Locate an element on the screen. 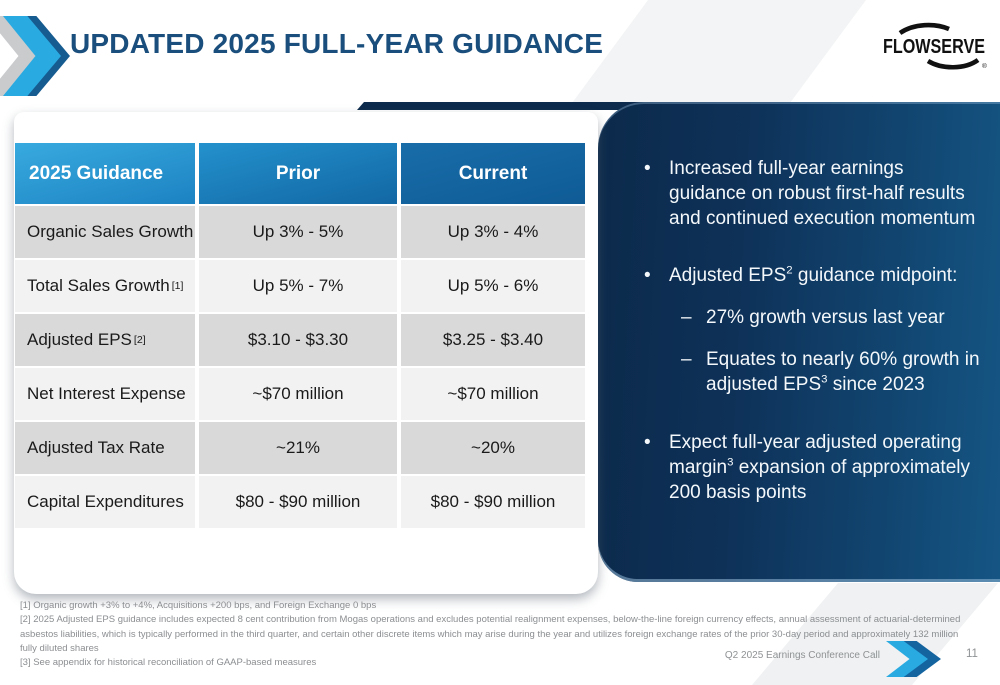  logo-top-swoosh is located at coordinates (924, 28).